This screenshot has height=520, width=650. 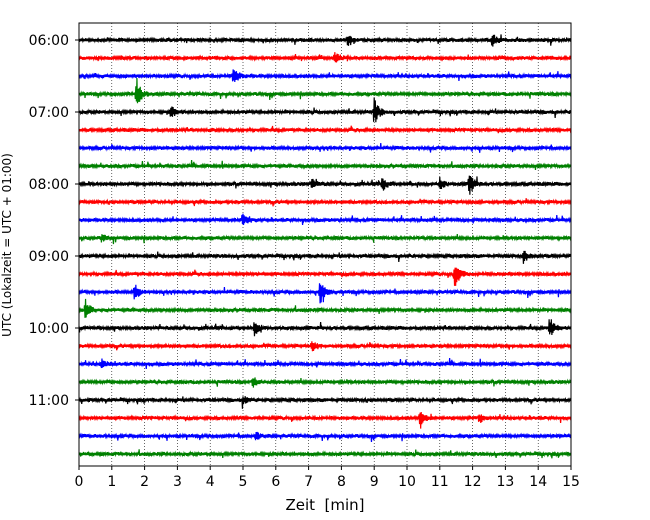 What do you see at coordinates (341, 482) in the screenshot?
I see `x-tick-label: 8` at bounding box center [341, 482].